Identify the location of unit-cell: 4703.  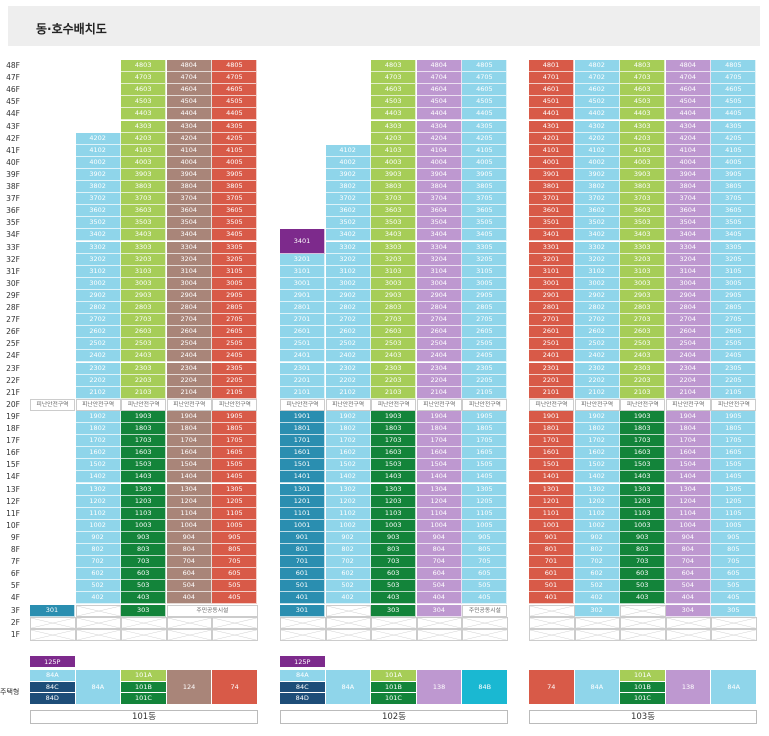
(394, 78).